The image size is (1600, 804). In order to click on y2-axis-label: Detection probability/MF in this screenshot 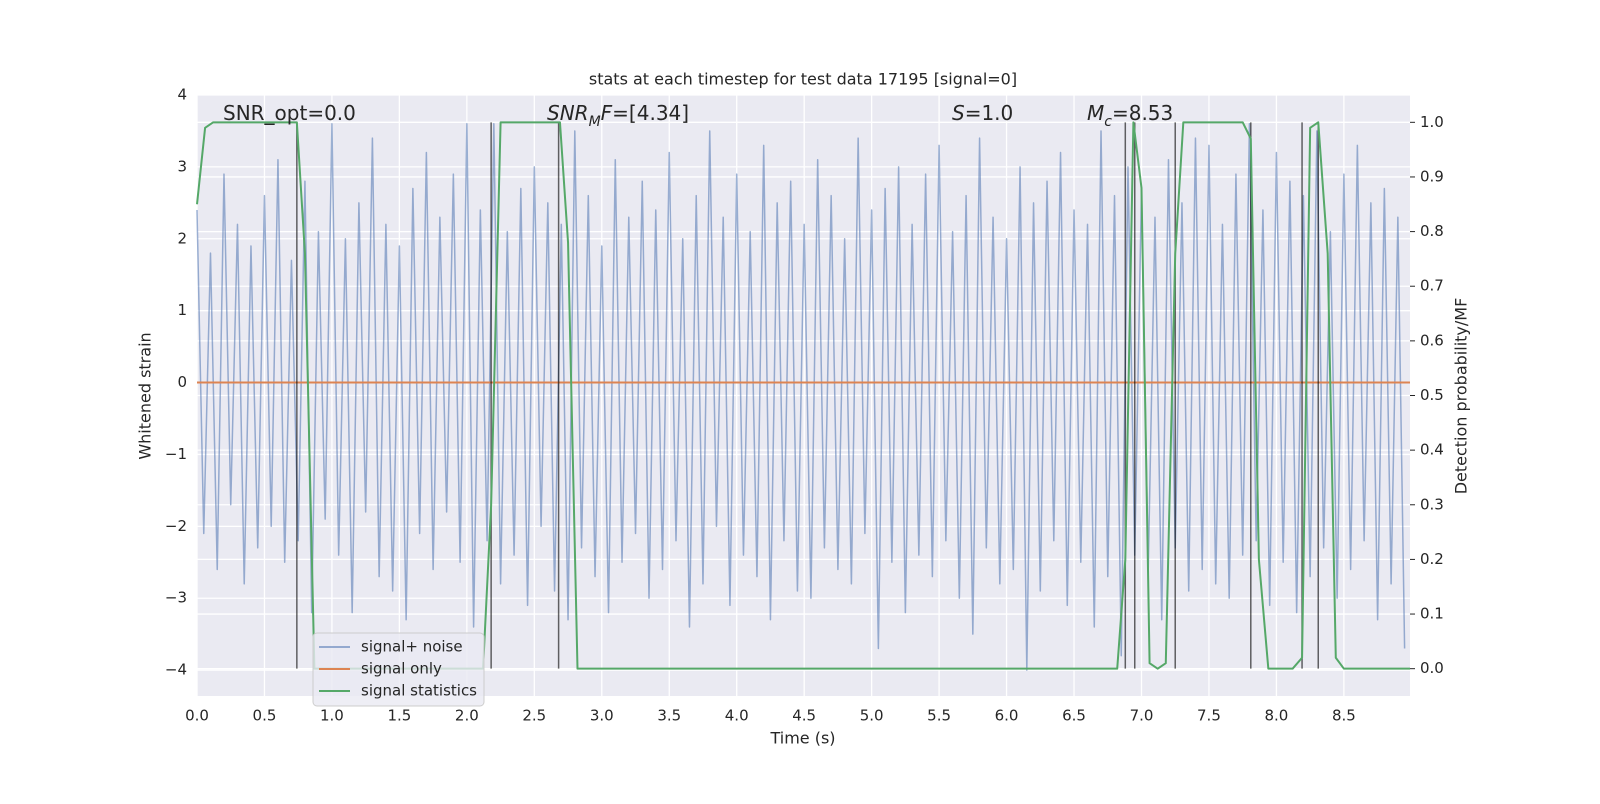, I will do `click(1461, 396)`.